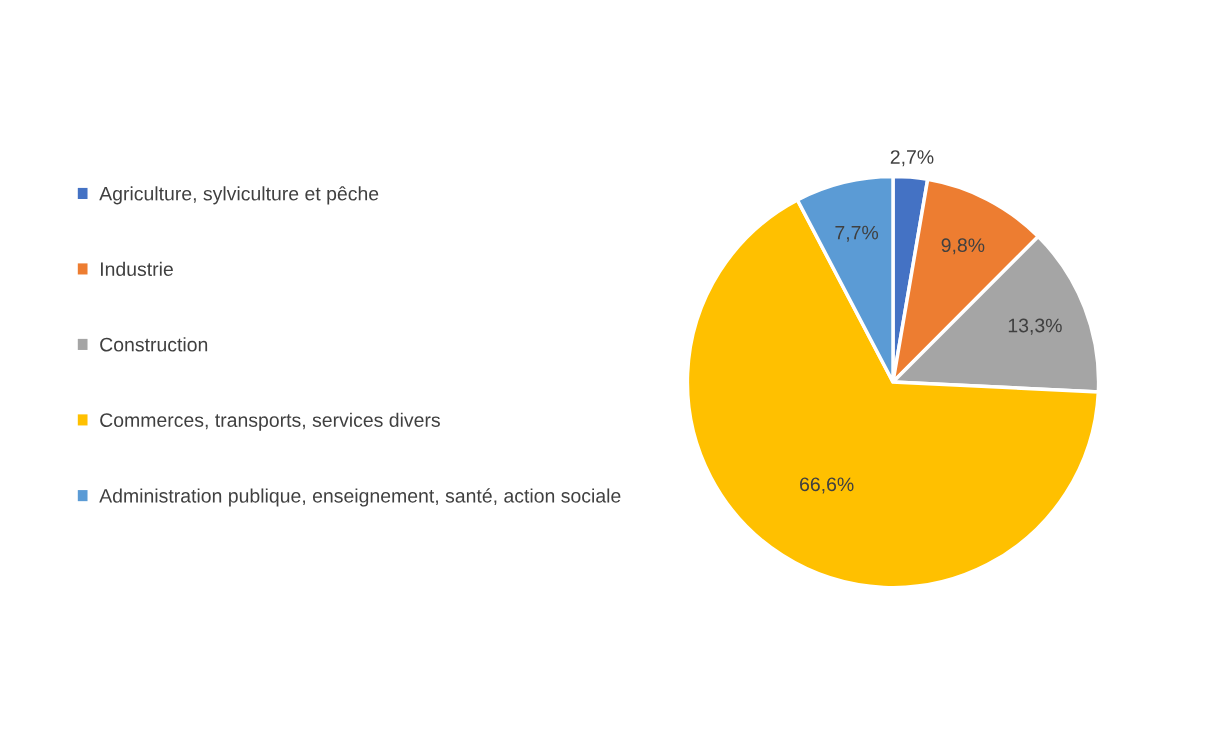 This screenshot has width=1206, height=753. I want to click on legend-label: Industrie, so click(136, 269).